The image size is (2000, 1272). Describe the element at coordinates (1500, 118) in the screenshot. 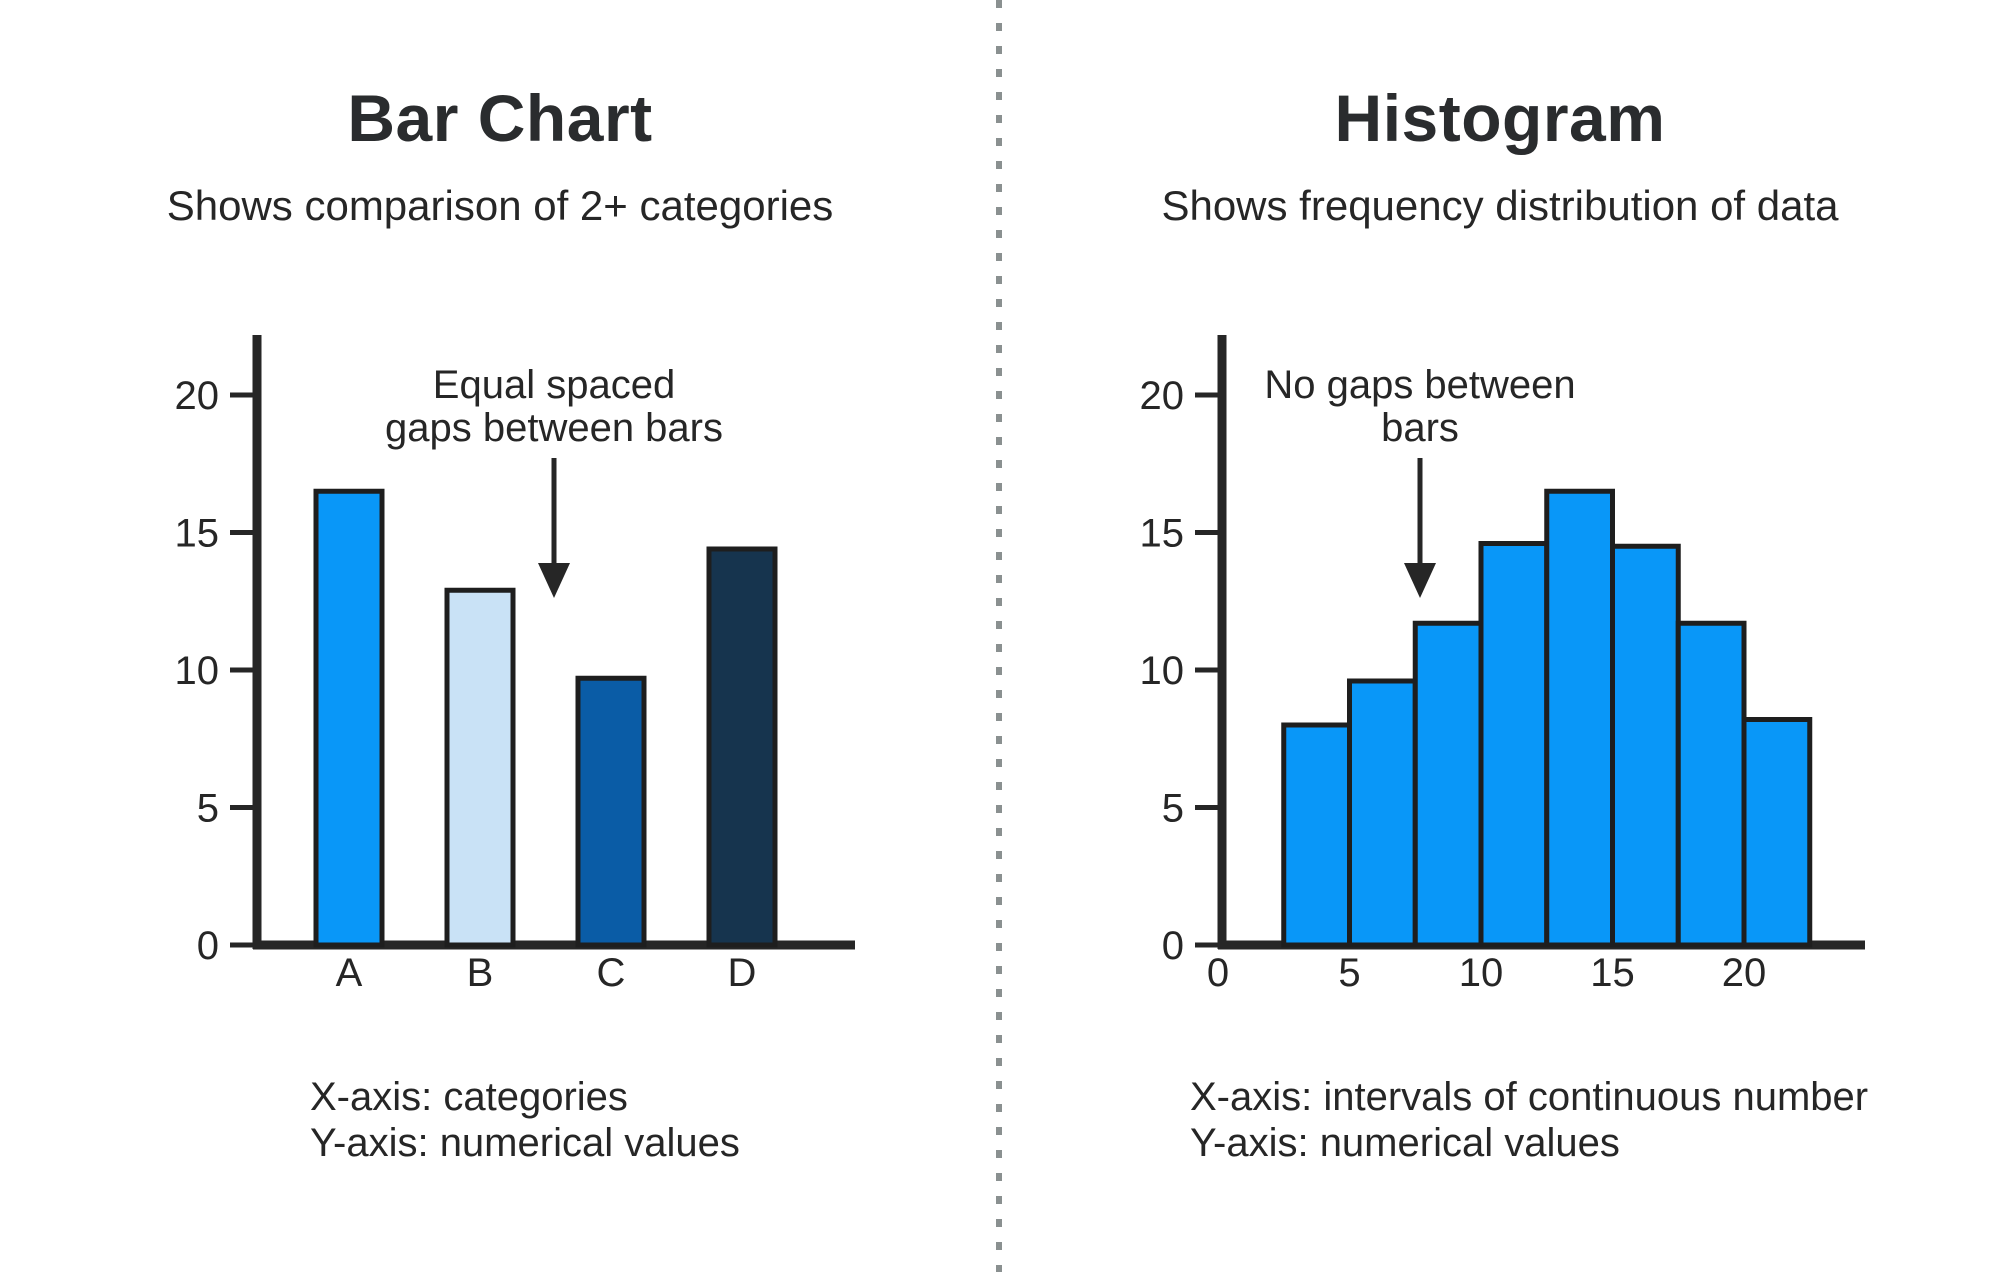

I see `histogram-title: Histogram` at that location.